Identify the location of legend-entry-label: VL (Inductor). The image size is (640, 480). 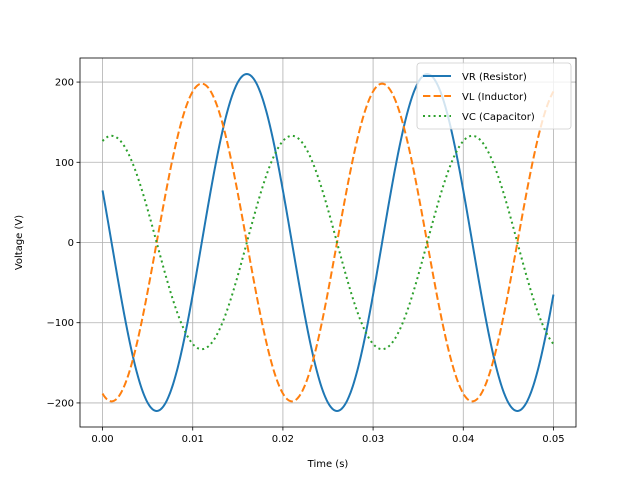
(494, 97).